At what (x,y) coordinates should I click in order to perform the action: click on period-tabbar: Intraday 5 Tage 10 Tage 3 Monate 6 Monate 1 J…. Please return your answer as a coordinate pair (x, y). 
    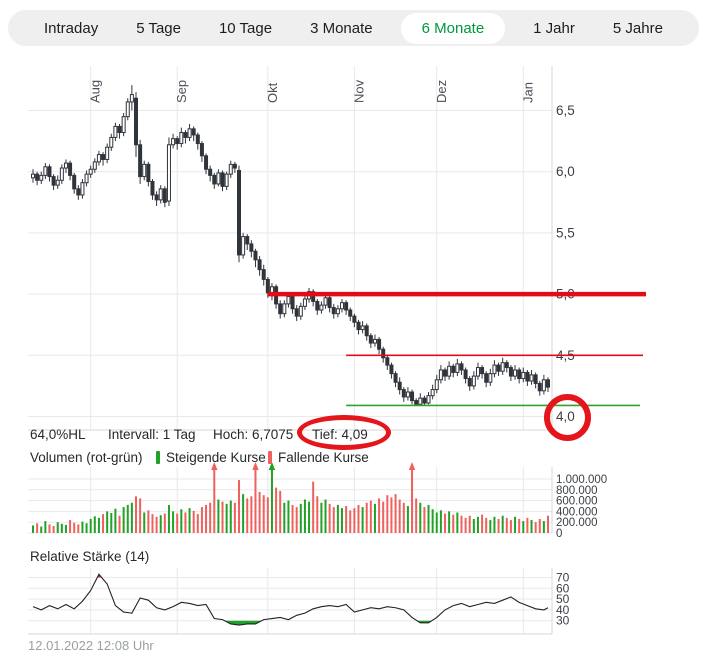
    Looking at the image, I should click on (353, 28).